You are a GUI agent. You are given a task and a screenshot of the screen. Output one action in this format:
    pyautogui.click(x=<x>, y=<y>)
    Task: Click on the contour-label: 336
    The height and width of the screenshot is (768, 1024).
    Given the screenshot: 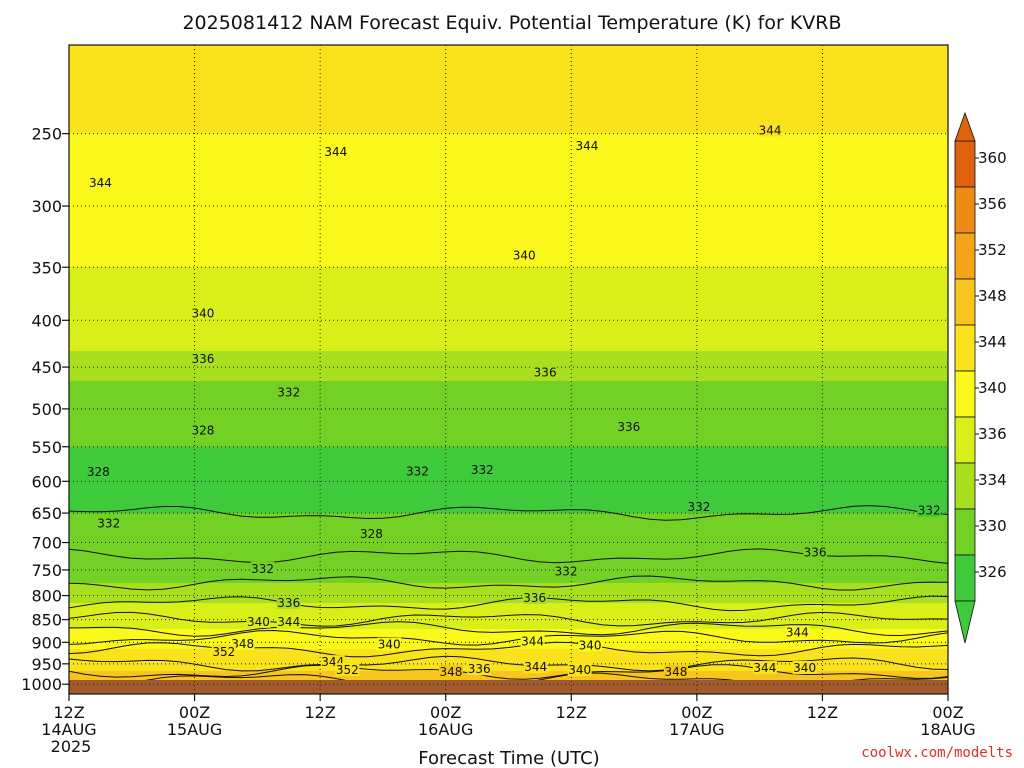 What is the action you would take?
    pyautogui.click(x=815, y=552)
    